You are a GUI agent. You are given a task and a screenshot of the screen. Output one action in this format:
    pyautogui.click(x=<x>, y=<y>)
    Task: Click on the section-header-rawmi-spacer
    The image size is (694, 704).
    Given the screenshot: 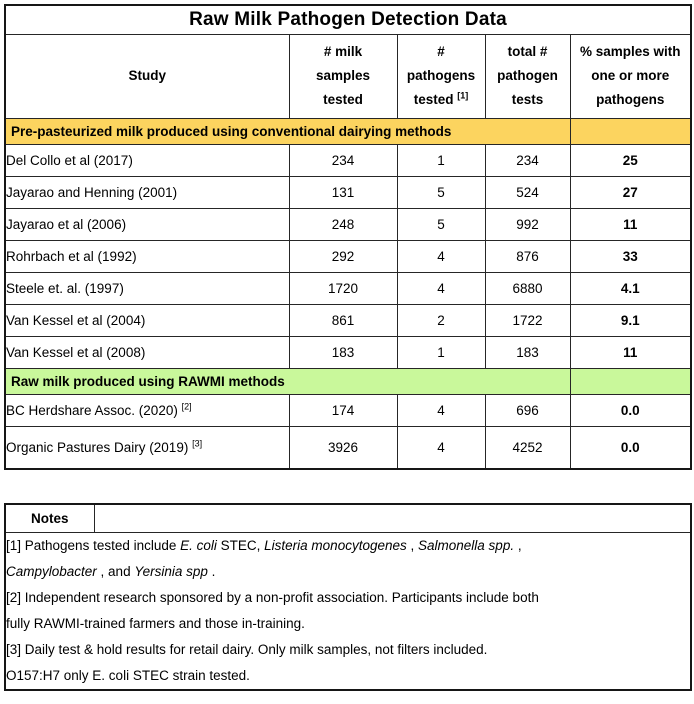 What is the action you would take?
    pyautogui.click(x=630, y=381)
    